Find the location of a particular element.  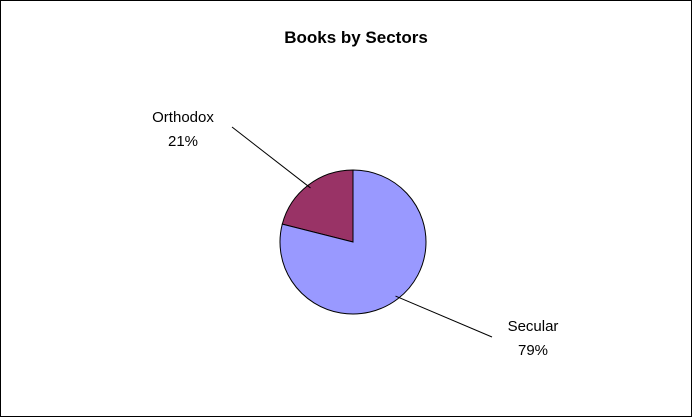

pie-slice-orthodox is located at coordinates (317, 206).